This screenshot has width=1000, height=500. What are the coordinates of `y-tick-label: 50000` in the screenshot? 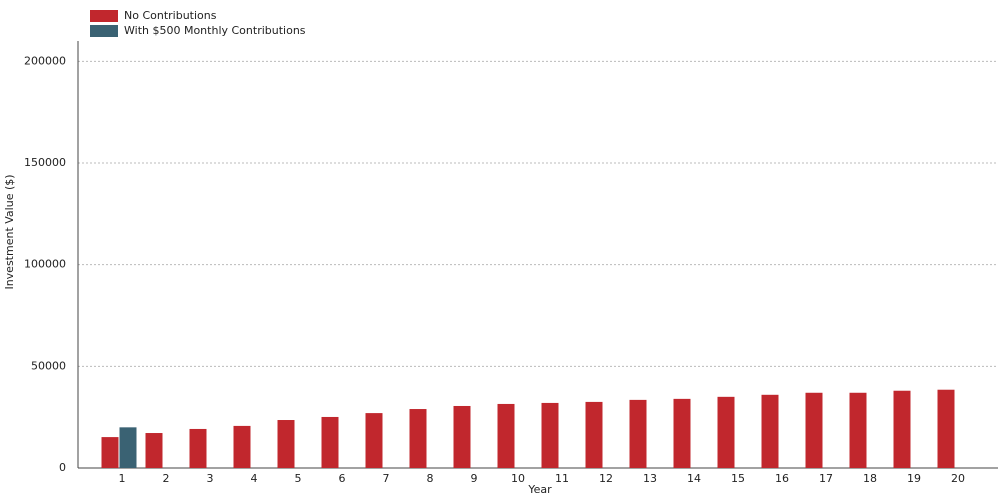 It's located at (48, 365).